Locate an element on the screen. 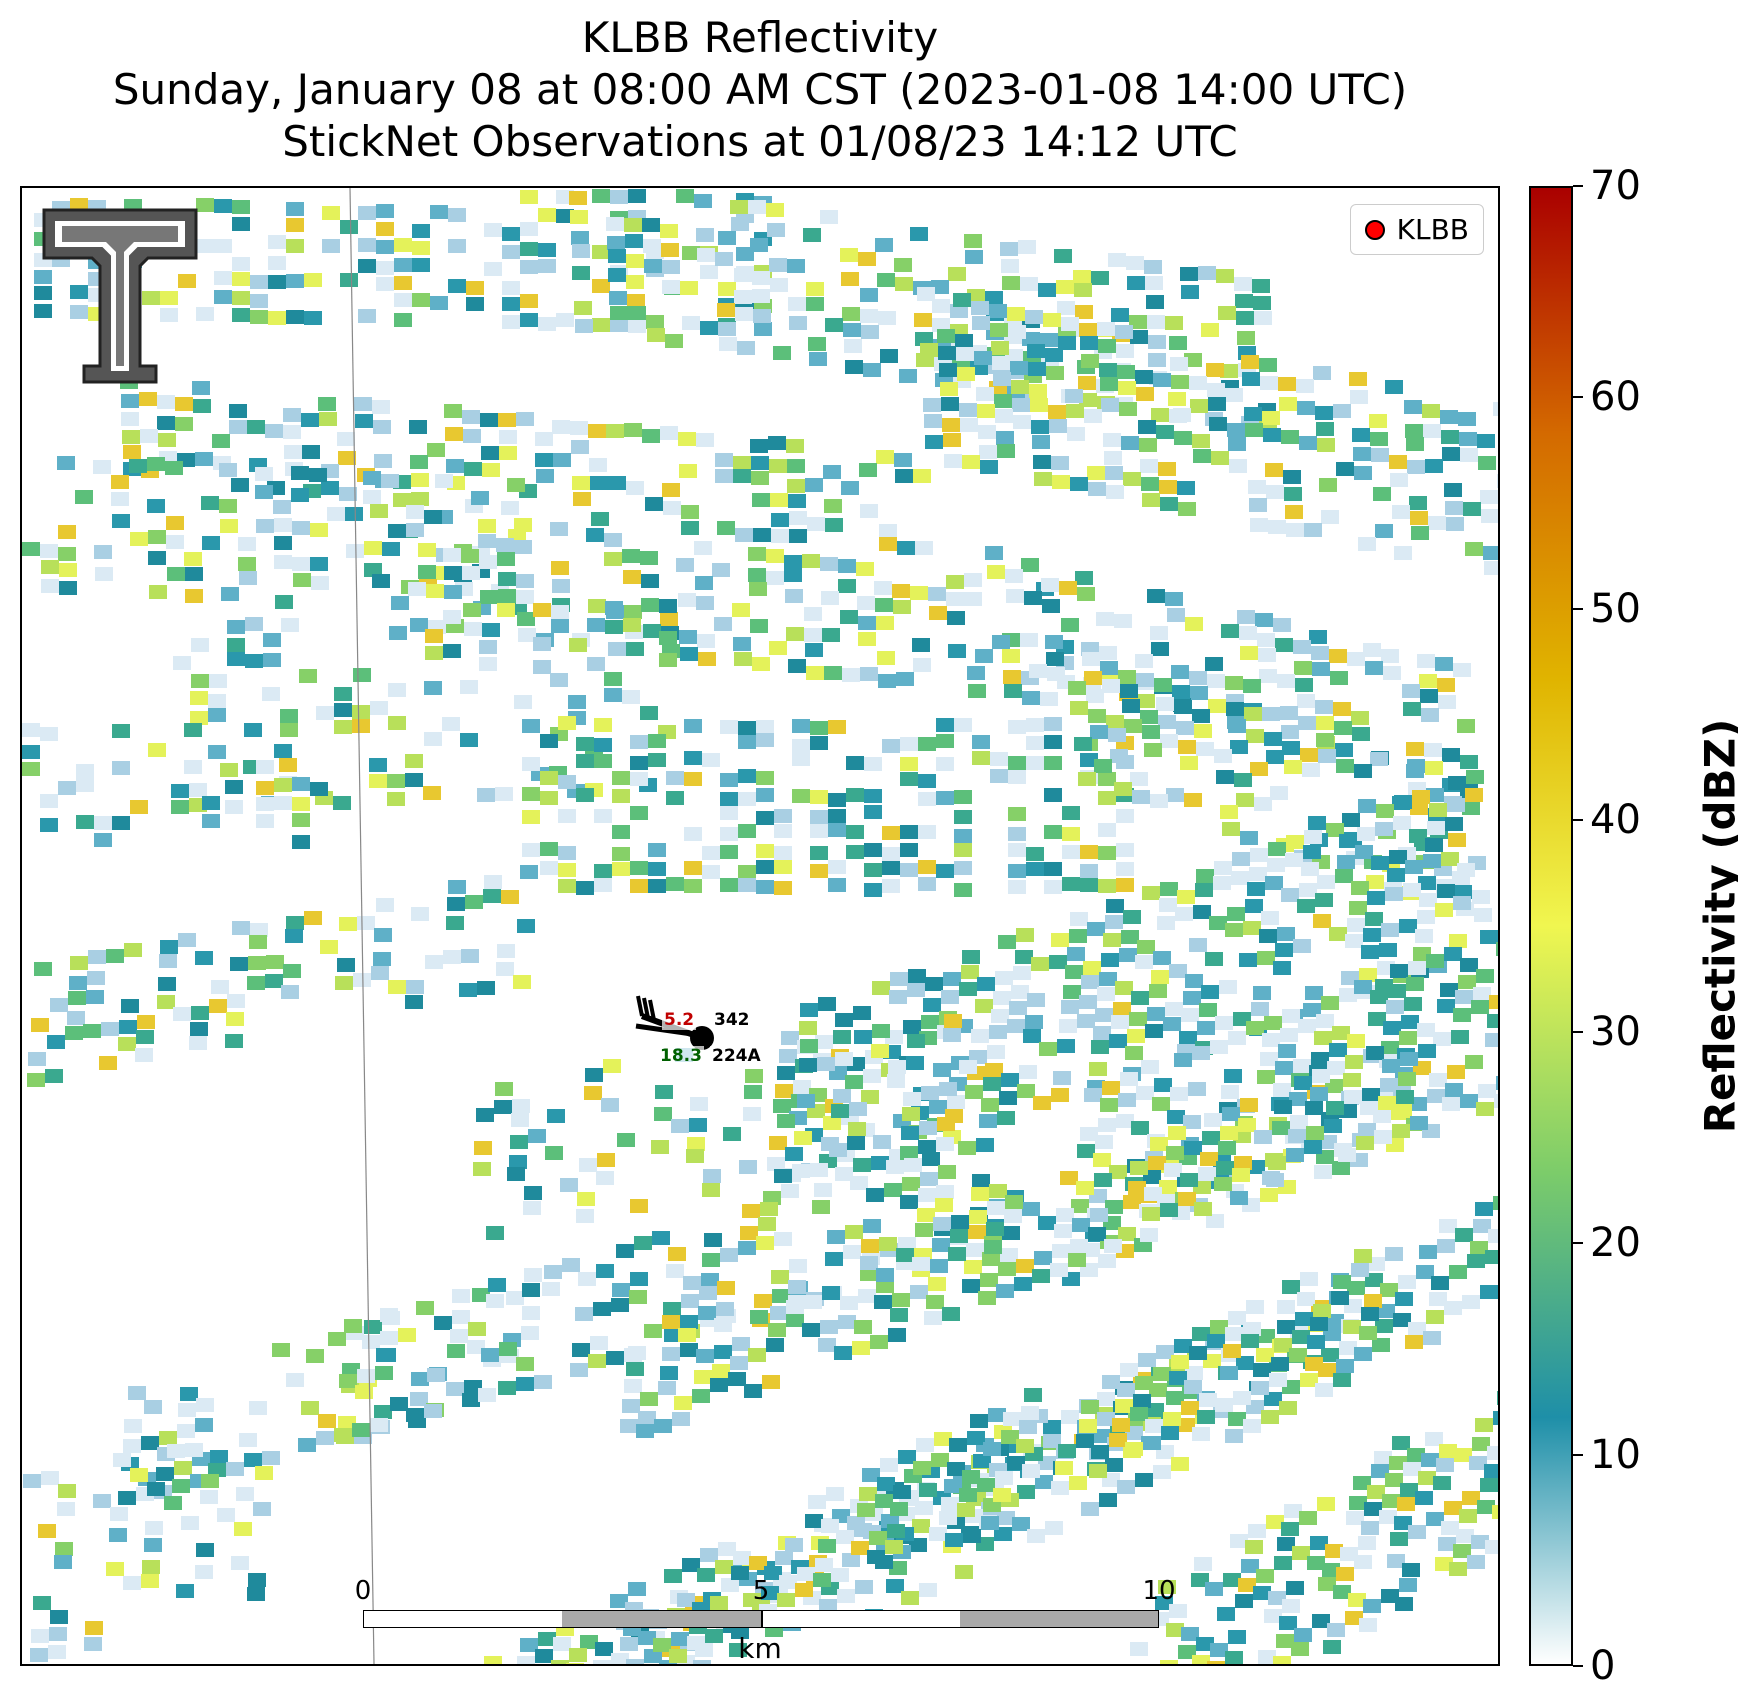 This screenshot has width=1738, height=1705. station-id-secondary: 224A is located at coordinates (736, 1056).